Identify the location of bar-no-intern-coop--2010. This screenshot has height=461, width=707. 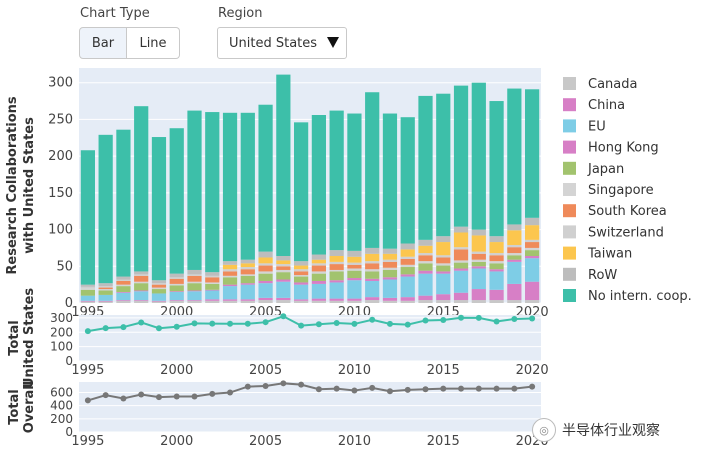
(354, 182).